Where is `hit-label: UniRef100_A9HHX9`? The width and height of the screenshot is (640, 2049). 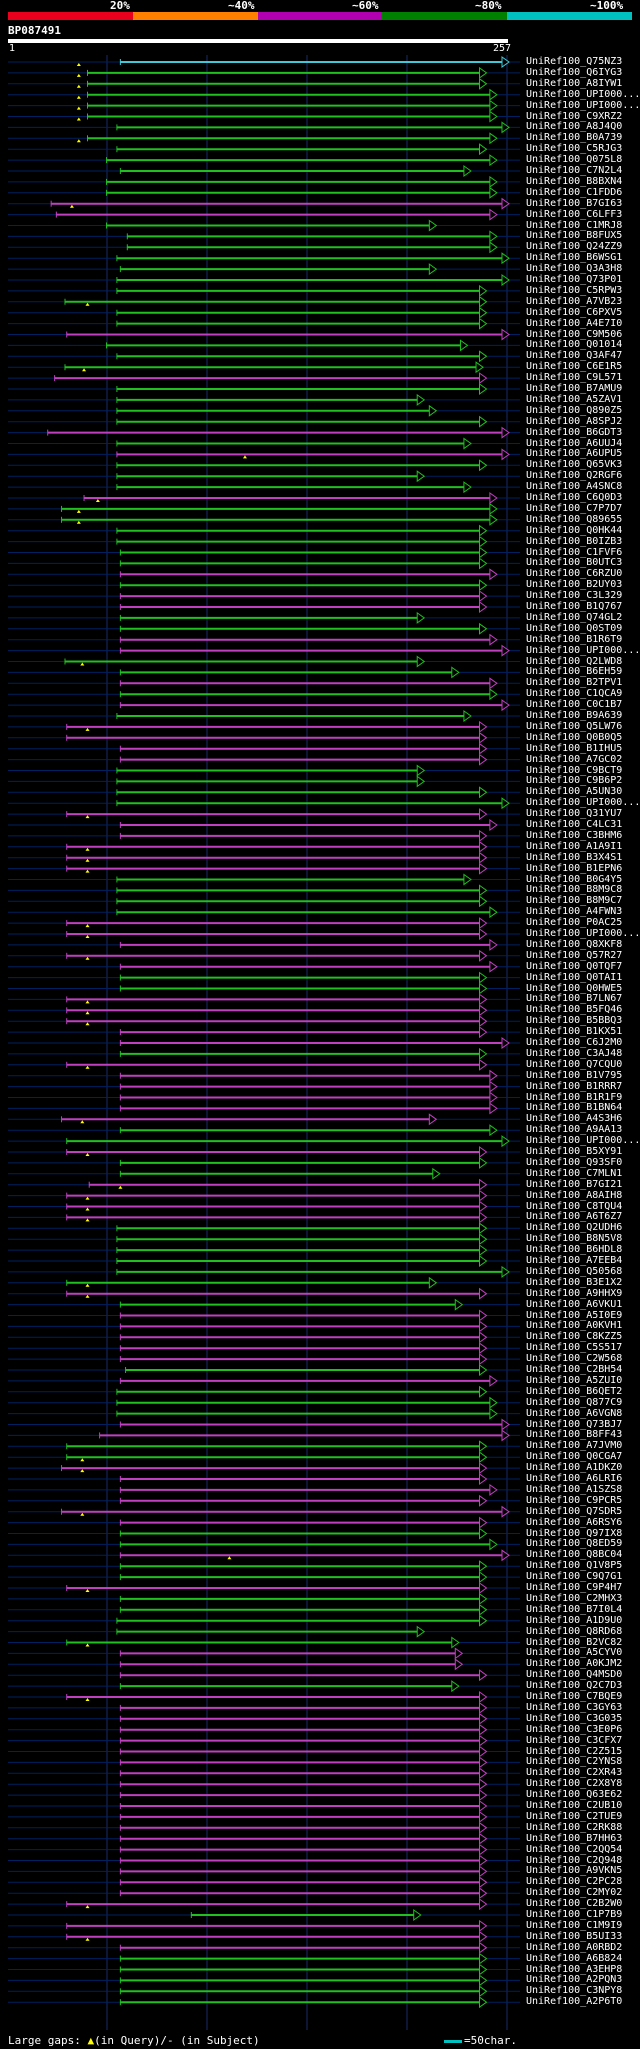
hit-label: UniRef100_A9HHX9 is located at coordinates (574, 1293).